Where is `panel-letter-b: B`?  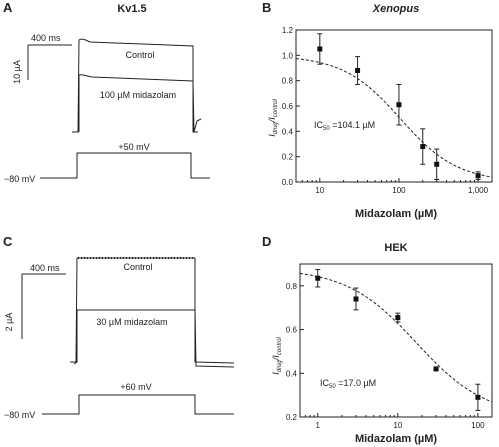 panel-letter-b: B is located at coordinates (266, 7).